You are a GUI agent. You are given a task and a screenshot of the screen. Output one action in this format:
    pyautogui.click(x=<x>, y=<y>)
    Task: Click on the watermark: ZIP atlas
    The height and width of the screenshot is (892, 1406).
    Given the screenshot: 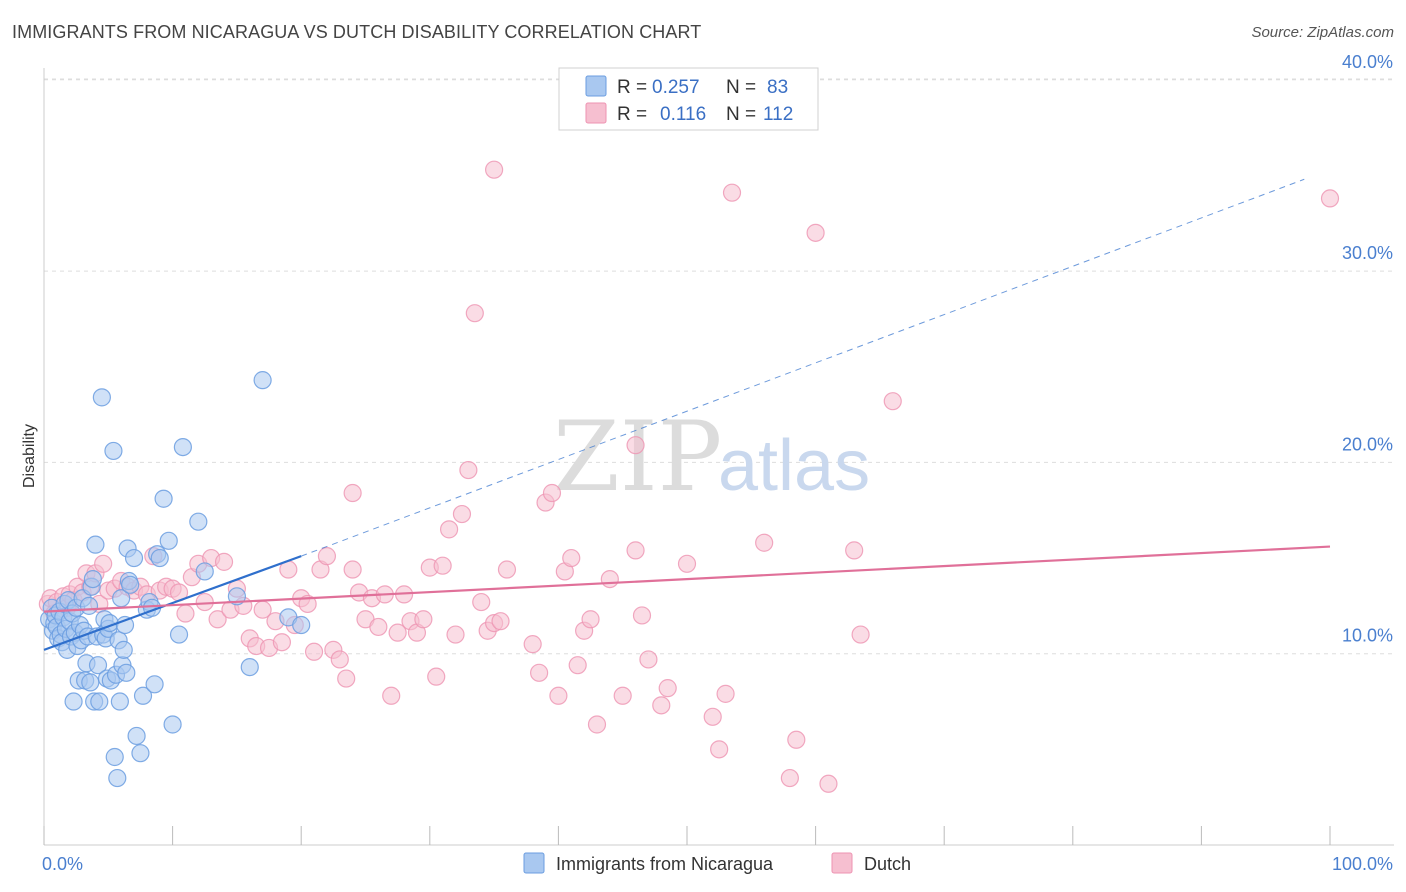 What is the action you would take?
    pyautogui.click(x=711, y=457)
    